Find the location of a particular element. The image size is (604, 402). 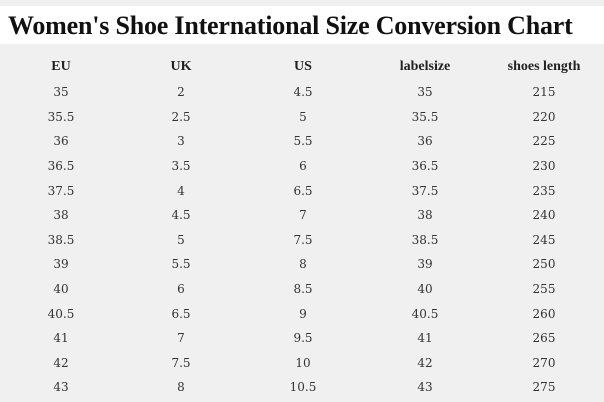

column-header-shoes-length: shoes length is located at coordinates (544, 66).